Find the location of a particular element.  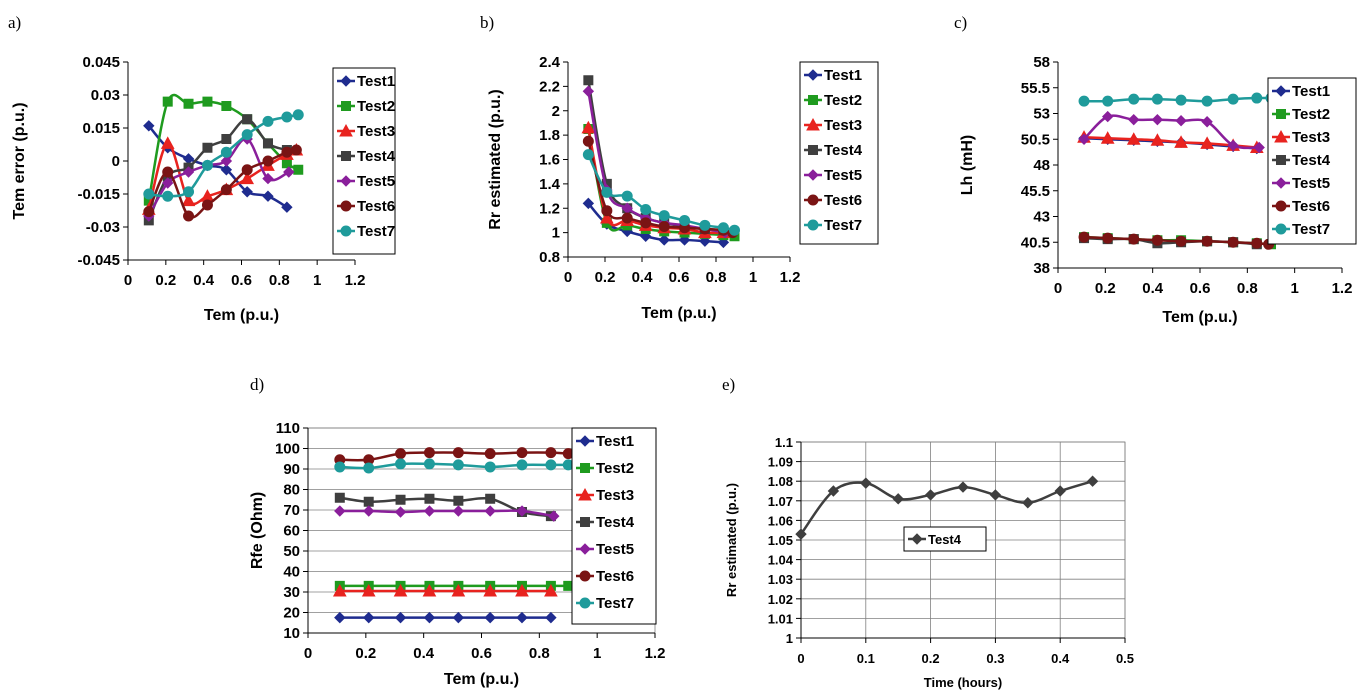

y-tick-label: -0.03 is located at coordinates (103, 227).